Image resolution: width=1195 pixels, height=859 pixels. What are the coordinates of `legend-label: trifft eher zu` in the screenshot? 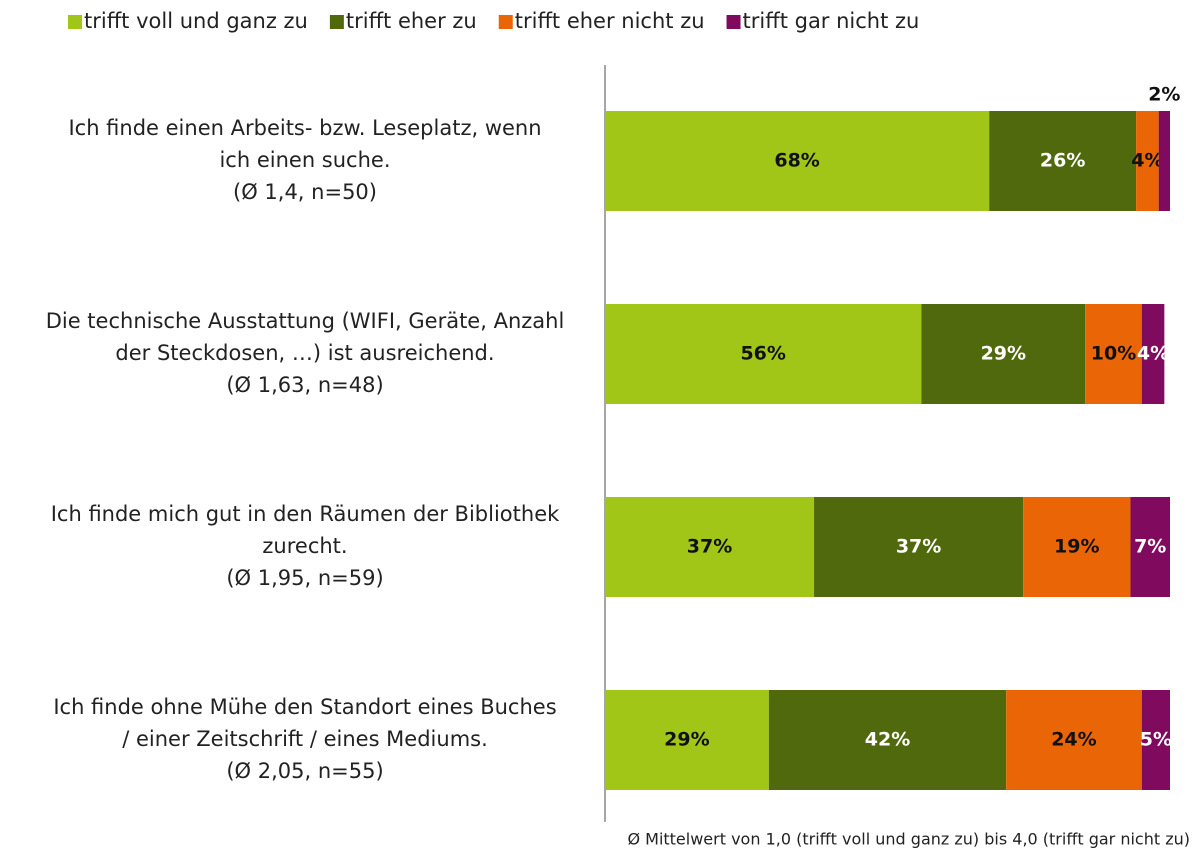 It's located at (411, 21).